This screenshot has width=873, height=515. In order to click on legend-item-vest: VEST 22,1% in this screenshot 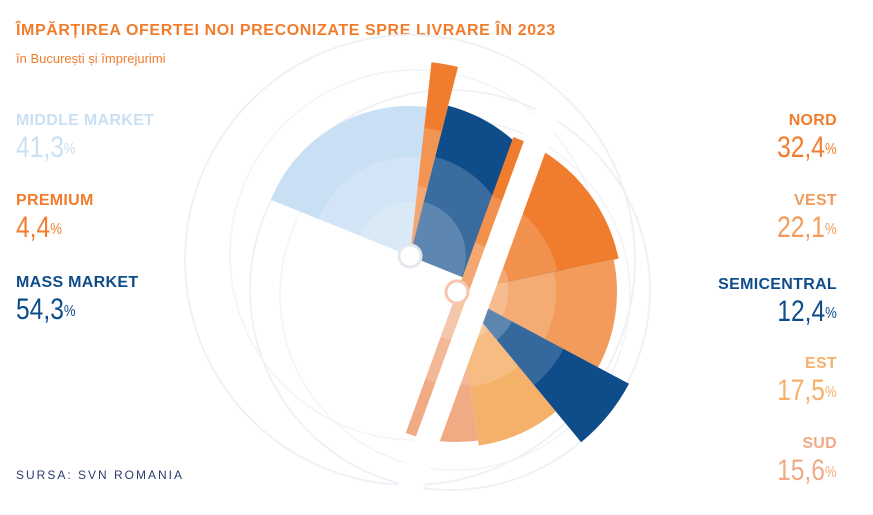, I will do `click(800, 218)`.